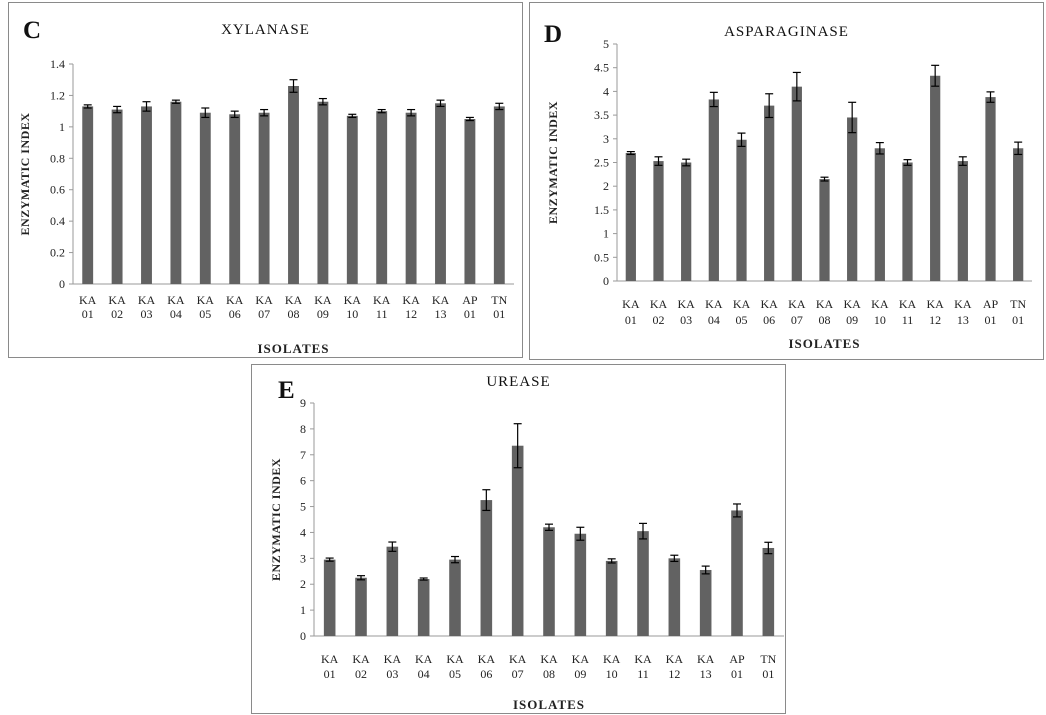 This screenshot has width=1046, height=715. What do you see at coordinates (908, 320) in the screenshot?
I see `x-tick-label: 11` at bounding box center [908, 320].